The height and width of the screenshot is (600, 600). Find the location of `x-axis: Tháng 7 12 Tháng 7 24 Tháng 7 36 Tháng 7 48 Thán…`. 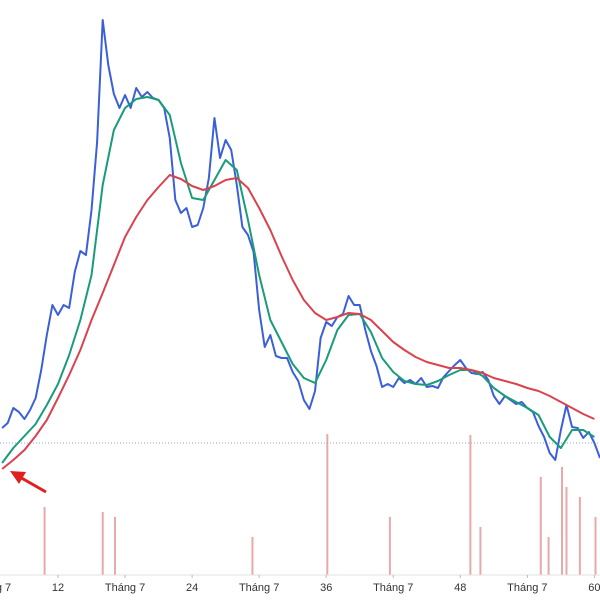

x-axis: Tháng 7 12 Tháng 7 24 Tháng 7 36 Tháng 7 48 Thán… is located at coordinates (300, 587).